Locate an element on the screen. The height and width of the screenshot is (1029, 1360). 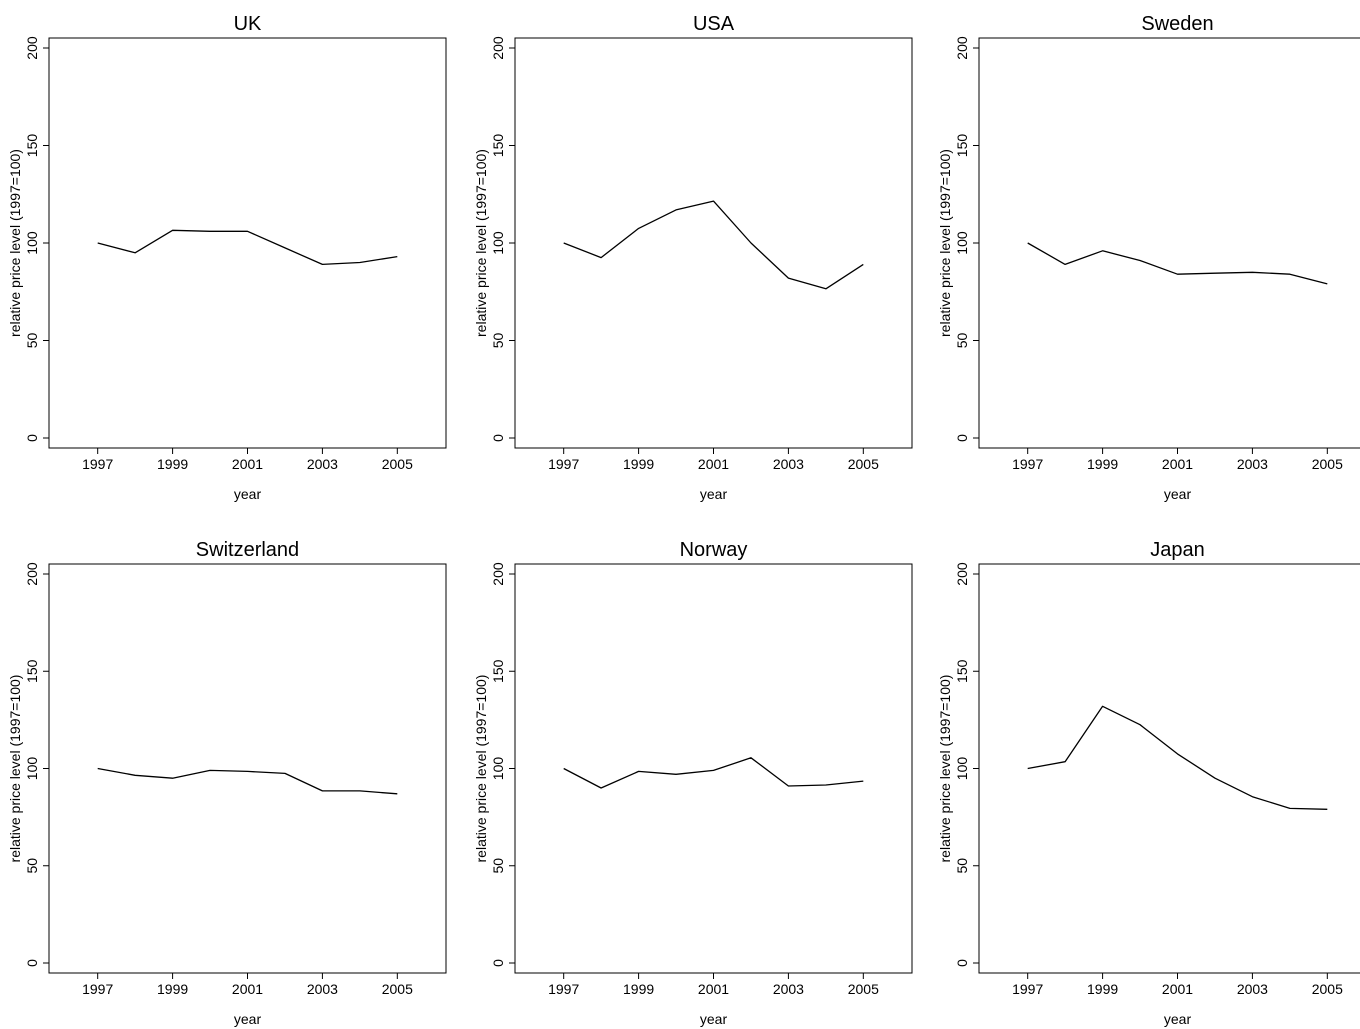
panel-title: Sweden is located at coordinates (1177, 24).